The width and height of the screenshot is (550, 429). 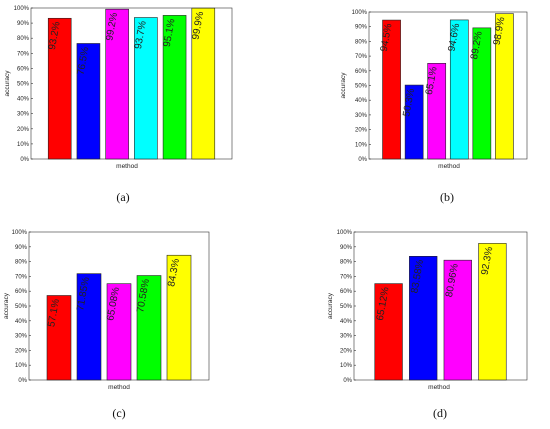 What do you see at coordinates (488, 261) in the screenshot?
I see `bar-value-label: 92.3%` at bounding box center [488, 261].